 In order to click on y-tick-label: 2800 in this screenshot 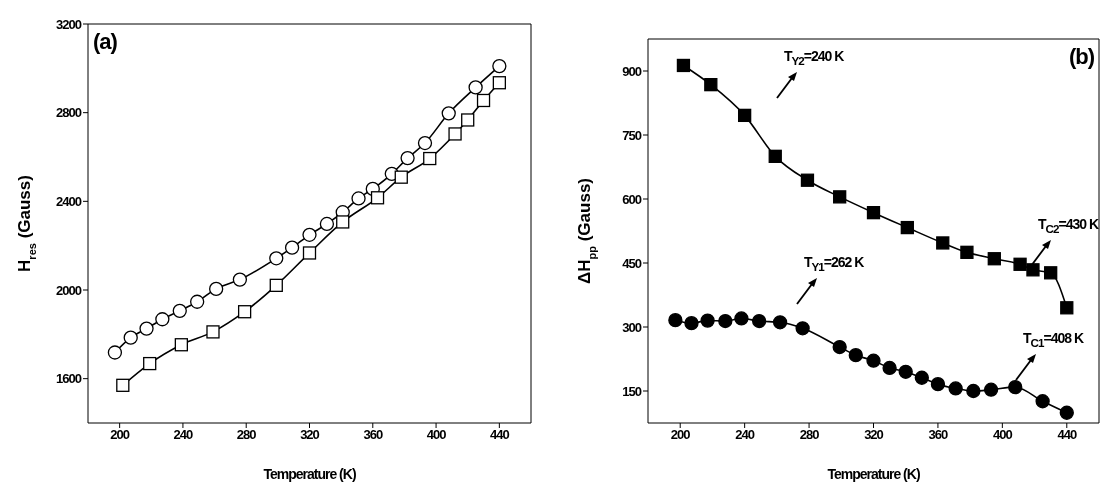, I will do `click(69, 113)`.